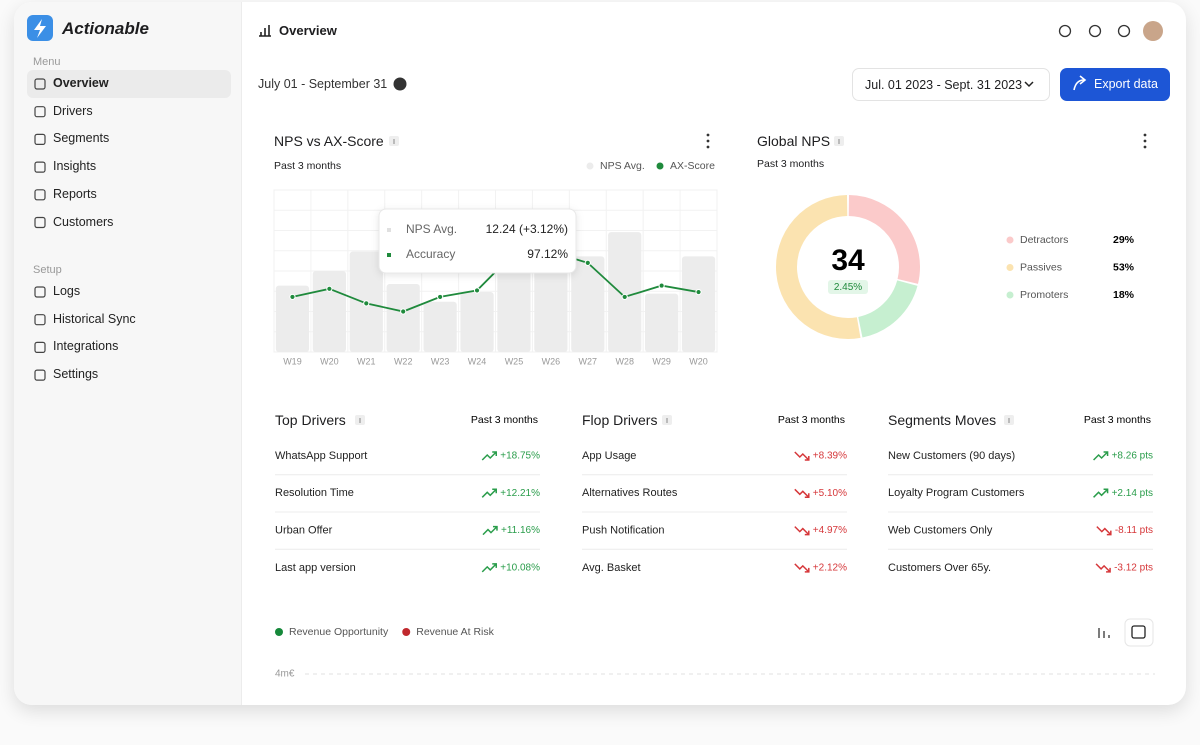 The width and height of the screenshot is (1200, 745). What do you see at coordinates (951, 84) in the screenshot?
I see `date-picker: Jul. 01 2023 - Sept. 31 2023` at bounding box center [951, 84].